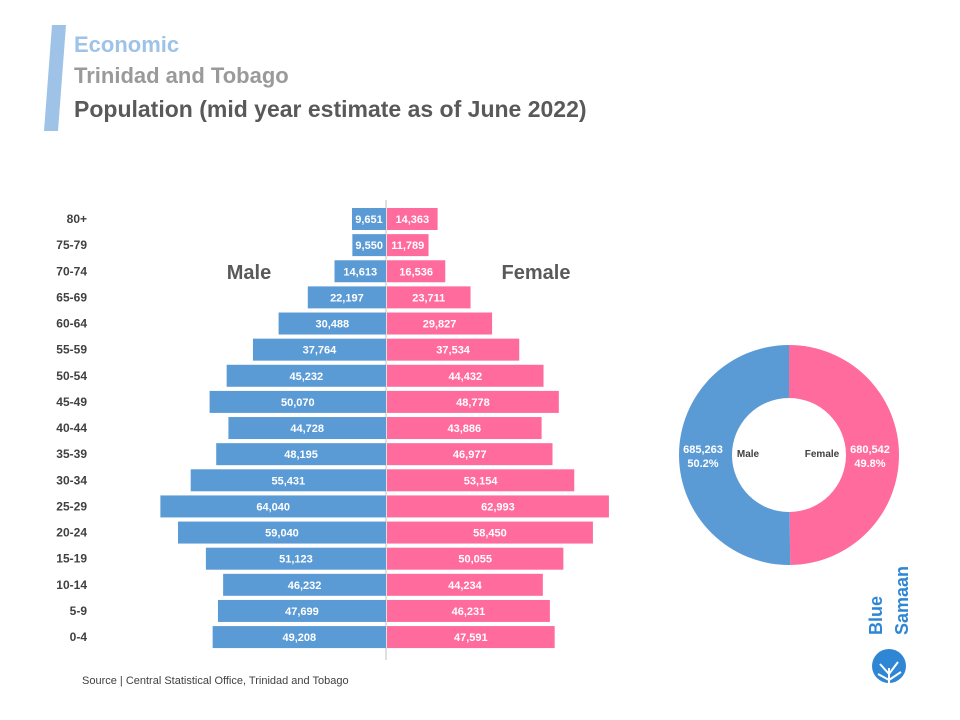  I want to click on age-tick-label: 80+, so click(77, 219).